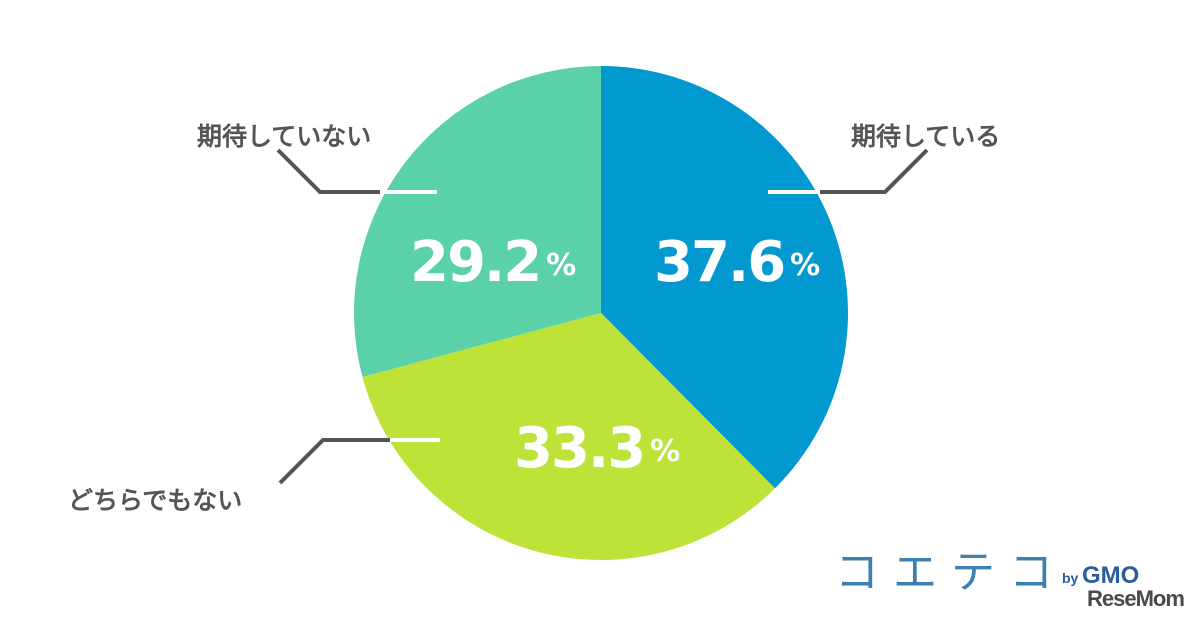 The width and height of the screenshot is (1200, 630). I want to click on brand-name: コエテコ, so click(951, 572).